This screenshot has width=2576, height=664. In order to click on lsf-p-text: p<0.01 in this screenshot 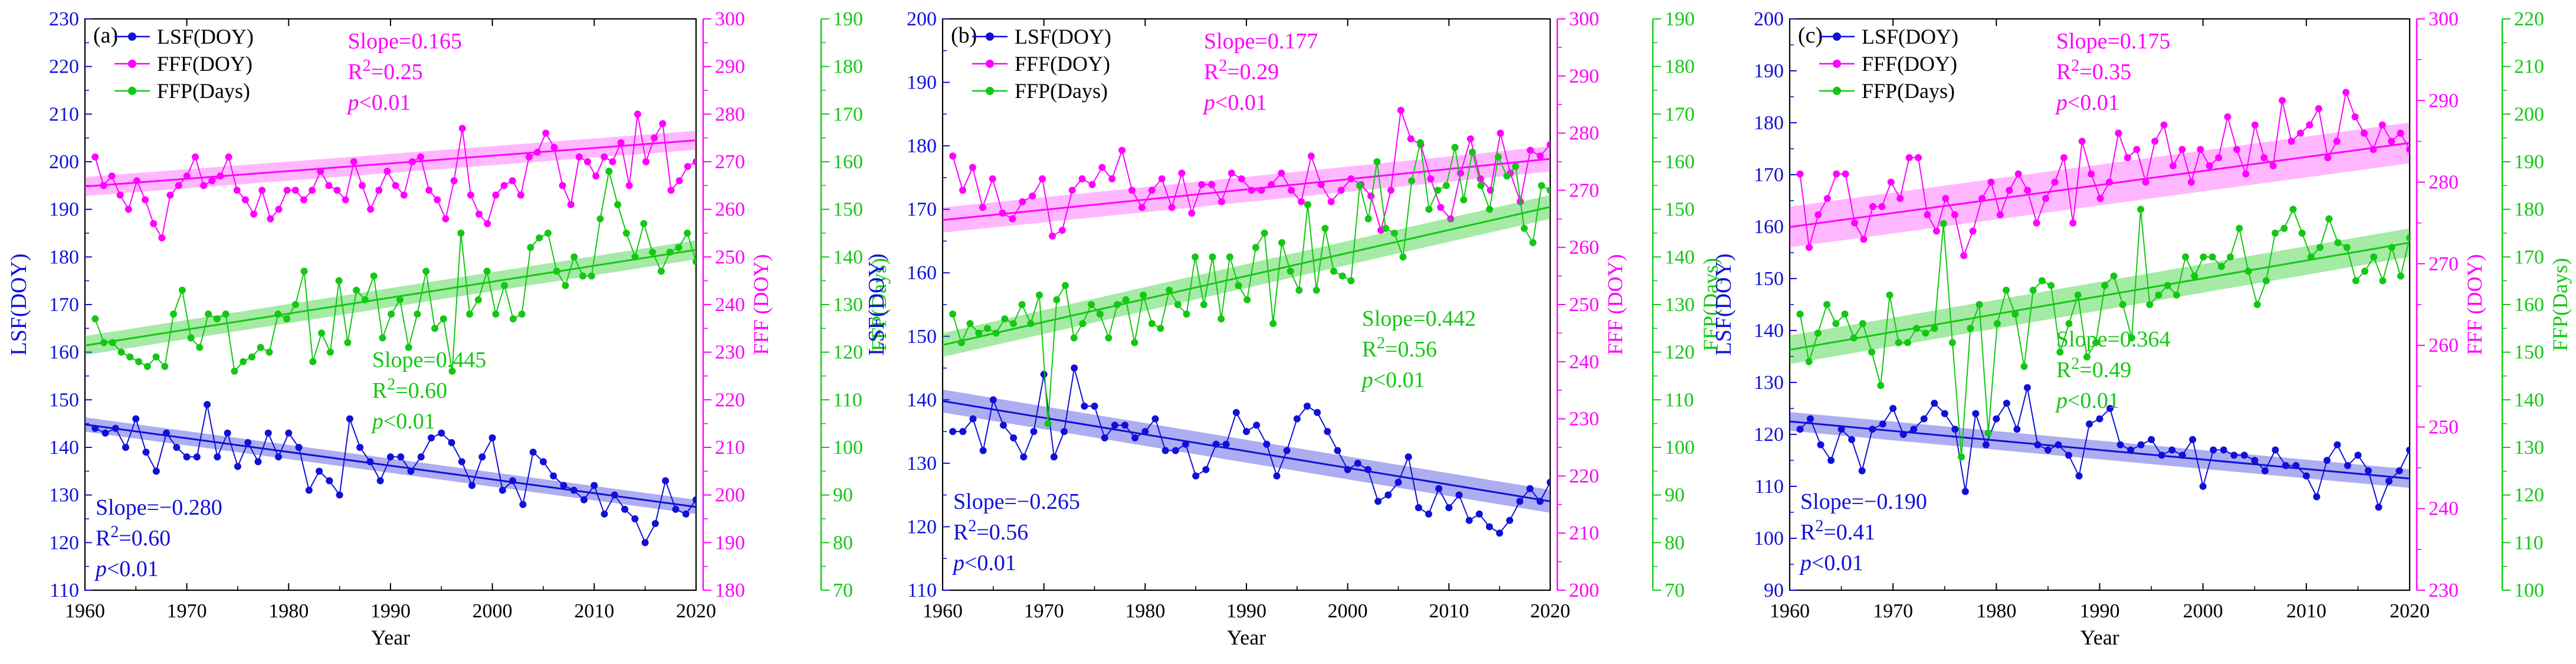, I will do `click(126, 569)`.